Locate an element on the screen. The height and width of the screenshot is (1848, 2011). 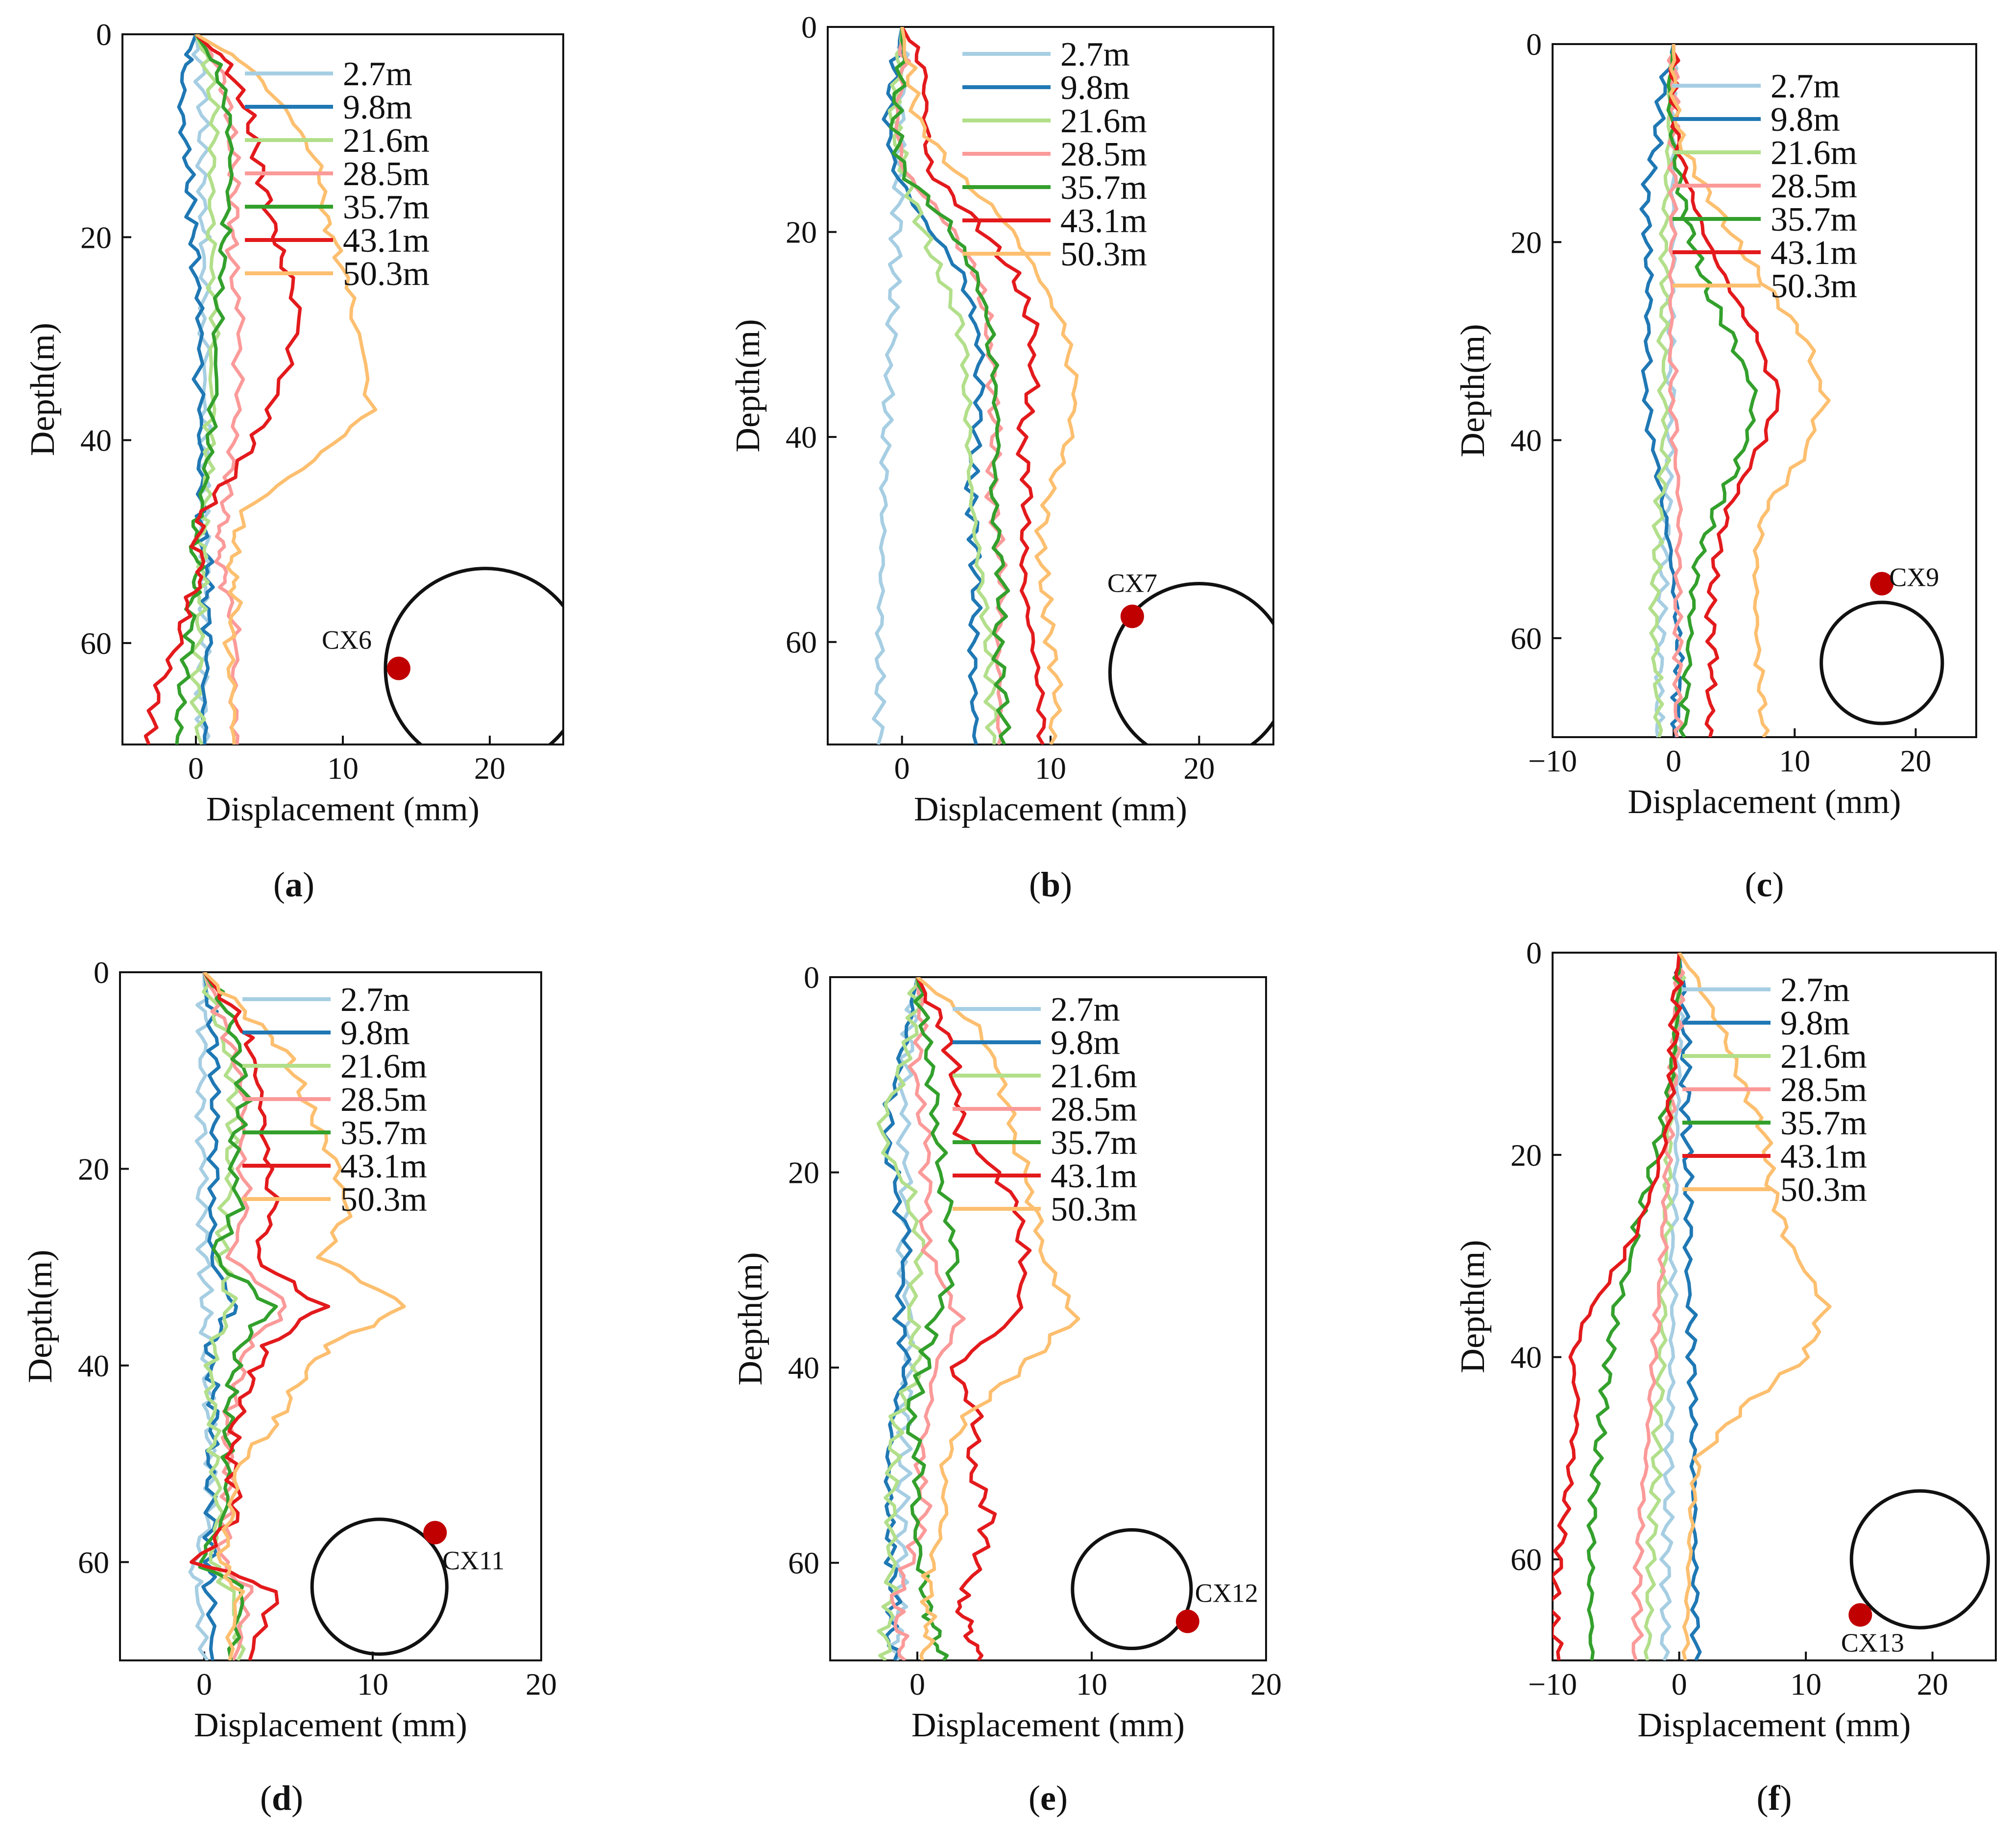
caption-letter: c is located at coordinates (1764, 884).